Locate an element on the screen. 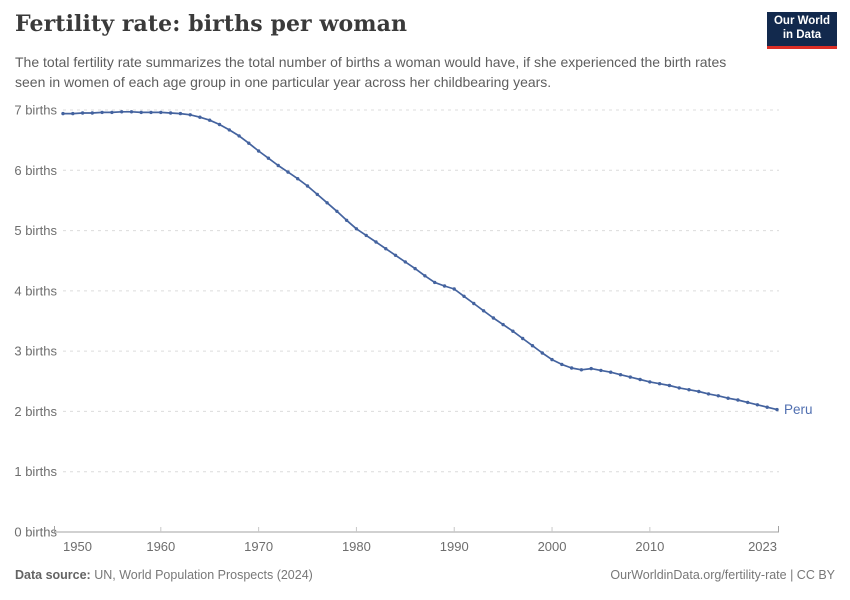  y-axis-tick-label: 7 births is located at coordinates (35, 110).